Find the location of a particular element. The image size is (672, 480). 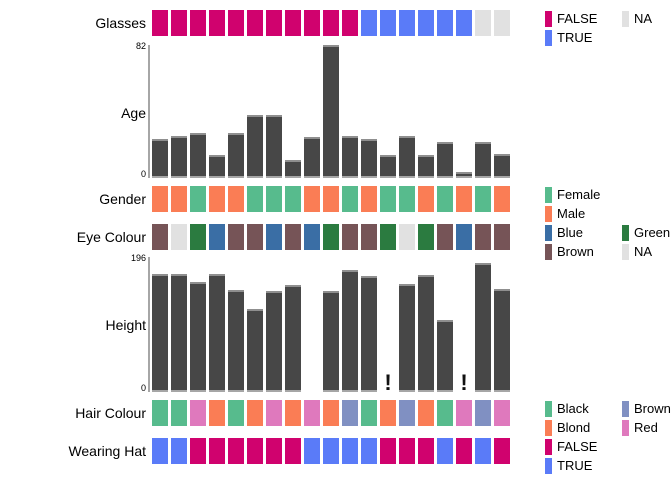

hair-legend-red: Red is located at coordinates (640, 427).